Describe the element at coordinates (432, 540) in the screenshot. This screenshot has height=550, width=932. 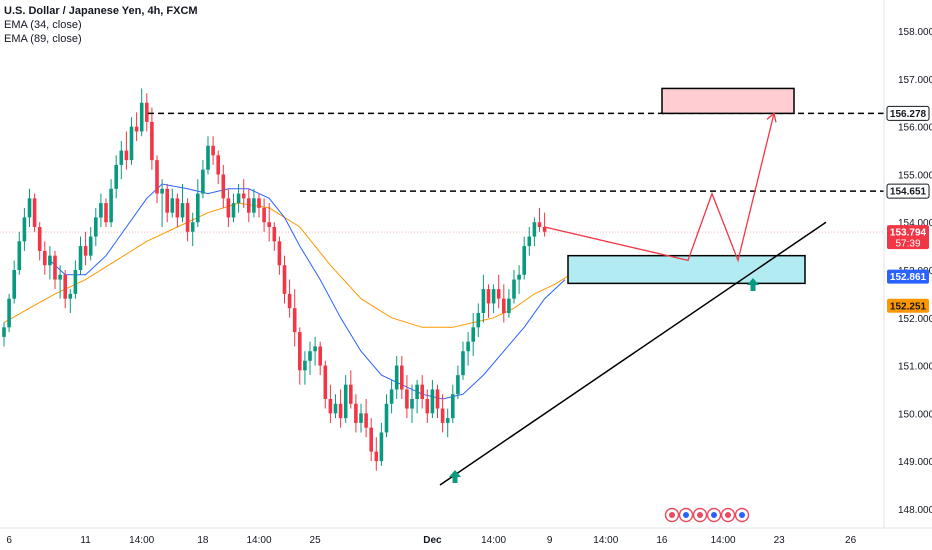
I see `x-tick-label: Dec` at that location.